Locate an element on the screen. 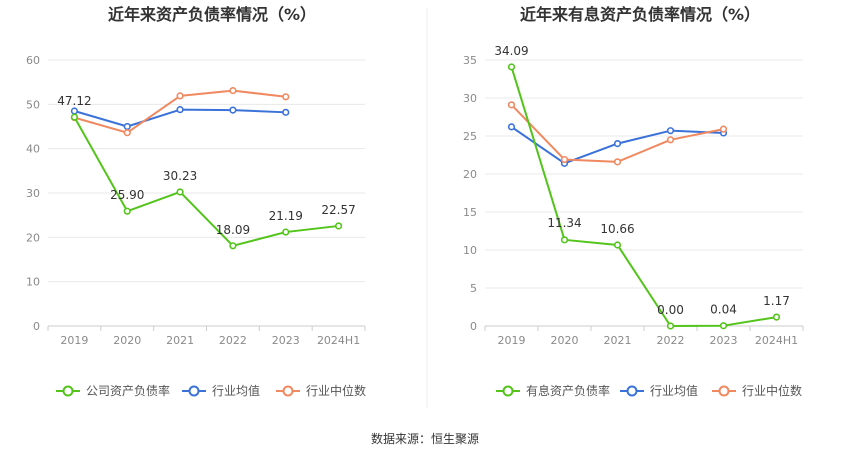 The width and height of the screenshot is (850, 459). legend-item: 公司资产负债率 is located at coordinates (113, 390).